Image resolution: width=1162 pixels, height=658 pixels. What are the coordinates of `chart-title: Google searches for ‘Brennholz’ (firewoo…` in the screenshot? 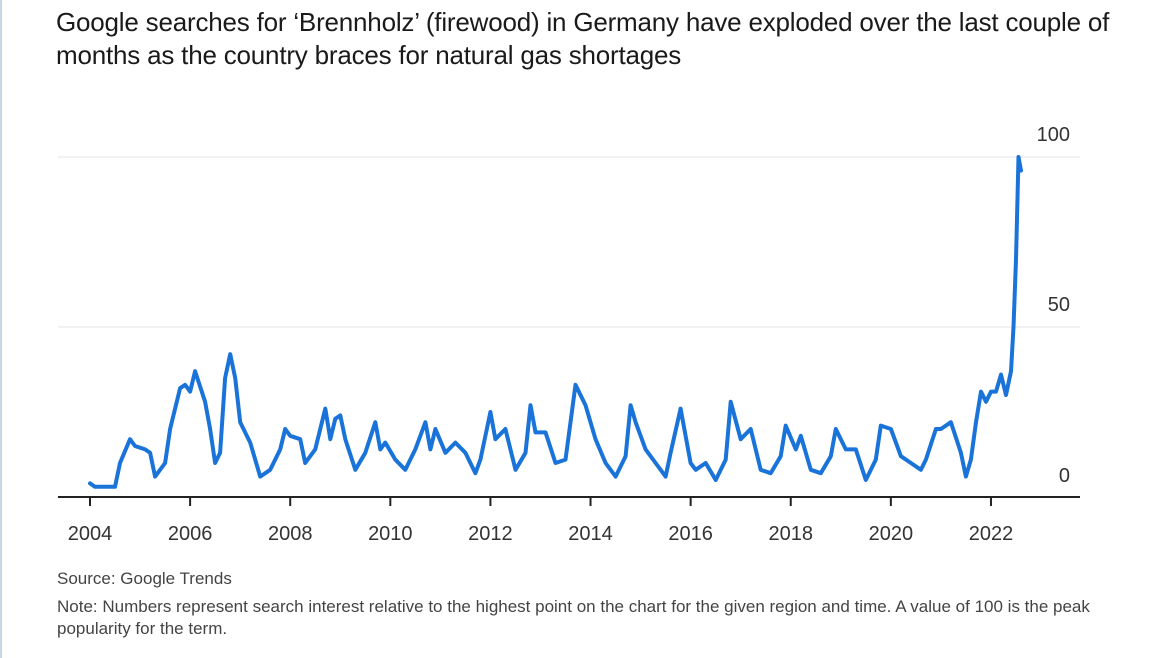 It's located at (583, 38).